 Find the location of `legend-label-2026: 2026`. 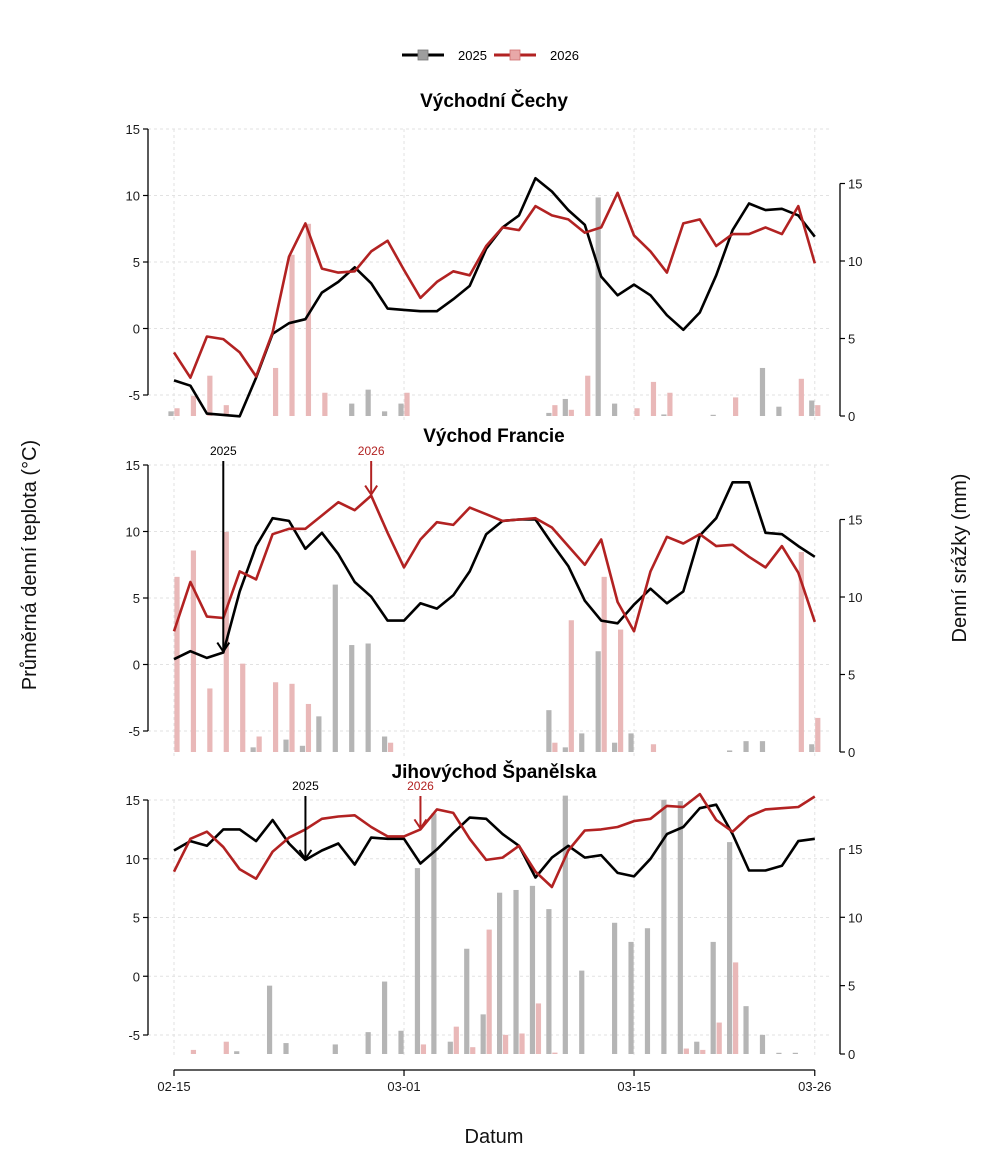

legend-label-2026: 2026 is located at coordinates (564, 55).